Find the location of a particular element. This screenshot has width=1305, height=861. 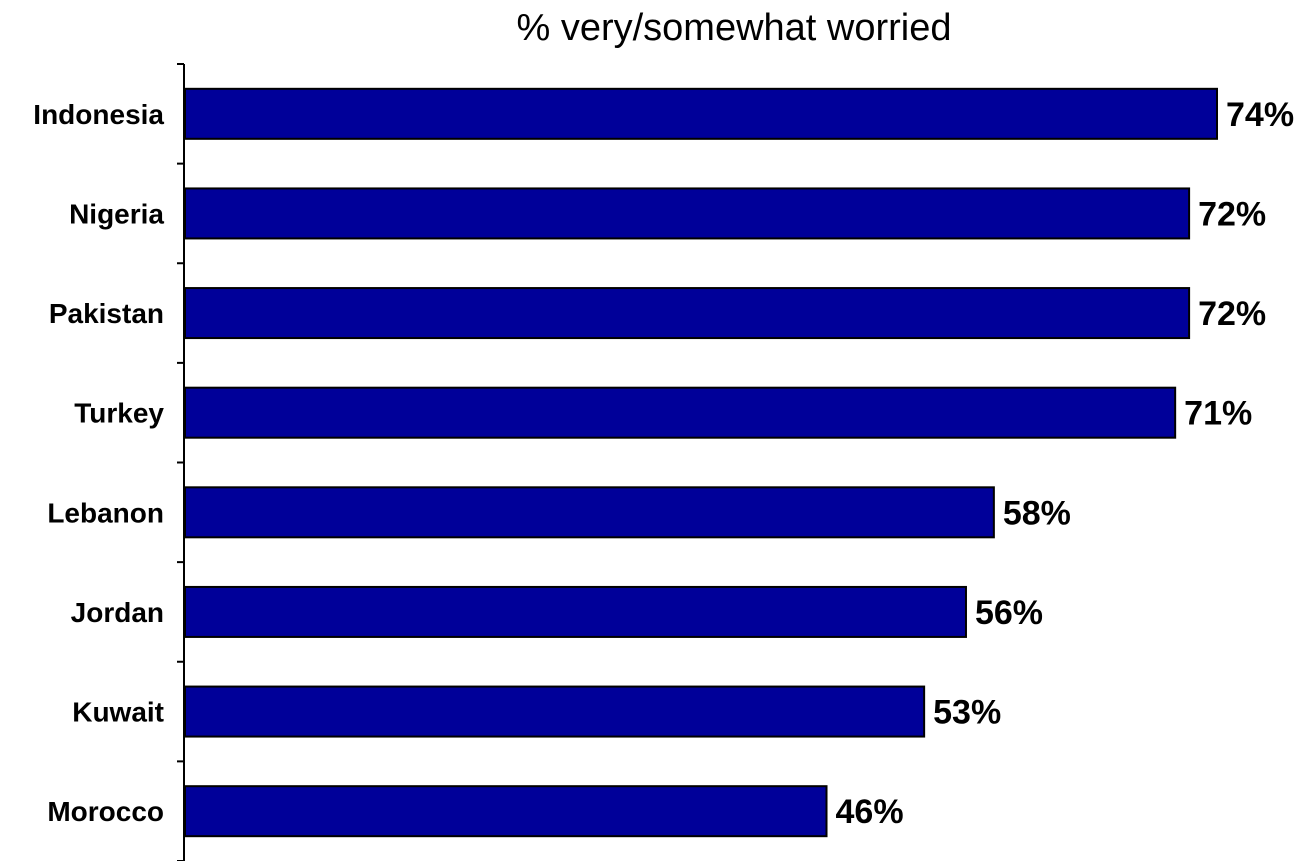

category-label: Turkey is located at coordinates (119, 413).